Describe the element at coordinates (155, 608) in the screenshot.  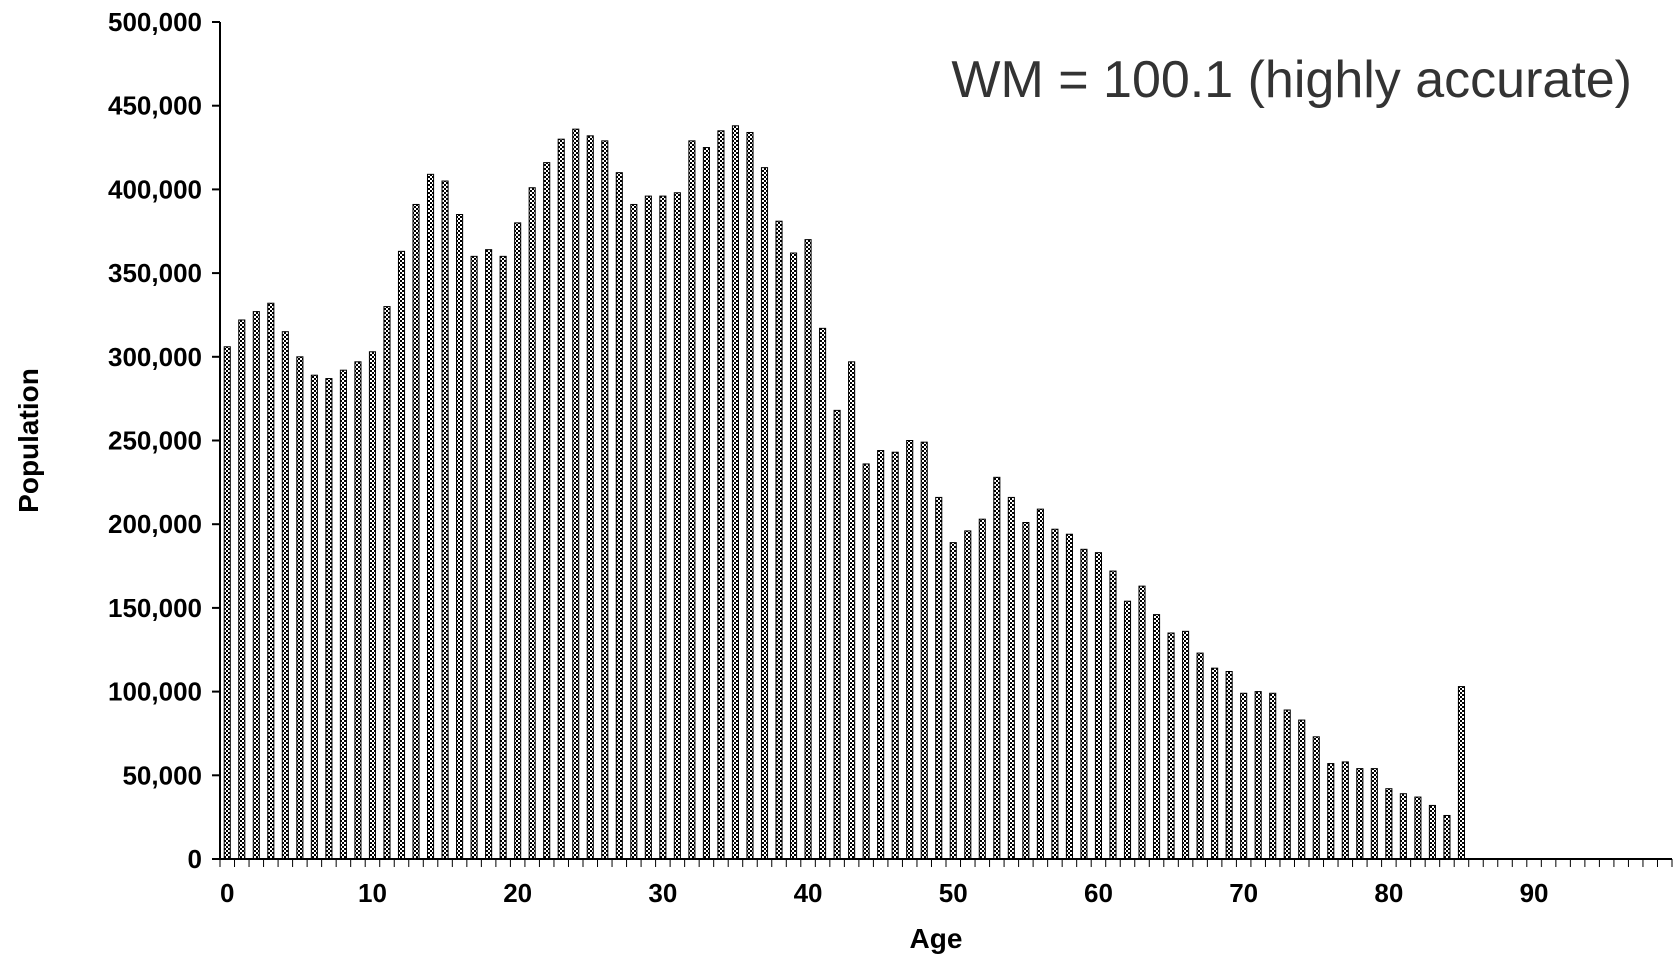
I see `y-tick-label: 150,000` at that location.